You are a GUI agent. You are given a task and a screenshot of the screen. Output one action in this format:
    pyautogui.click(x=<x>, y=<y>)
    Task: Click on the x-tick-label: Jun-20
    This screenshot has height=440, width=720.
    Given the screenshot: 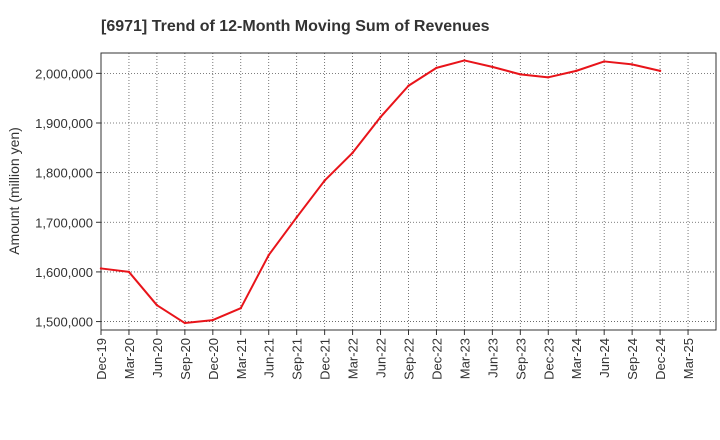 What is the action you would take?
    pyautogui.click(x=157, y=358)
    